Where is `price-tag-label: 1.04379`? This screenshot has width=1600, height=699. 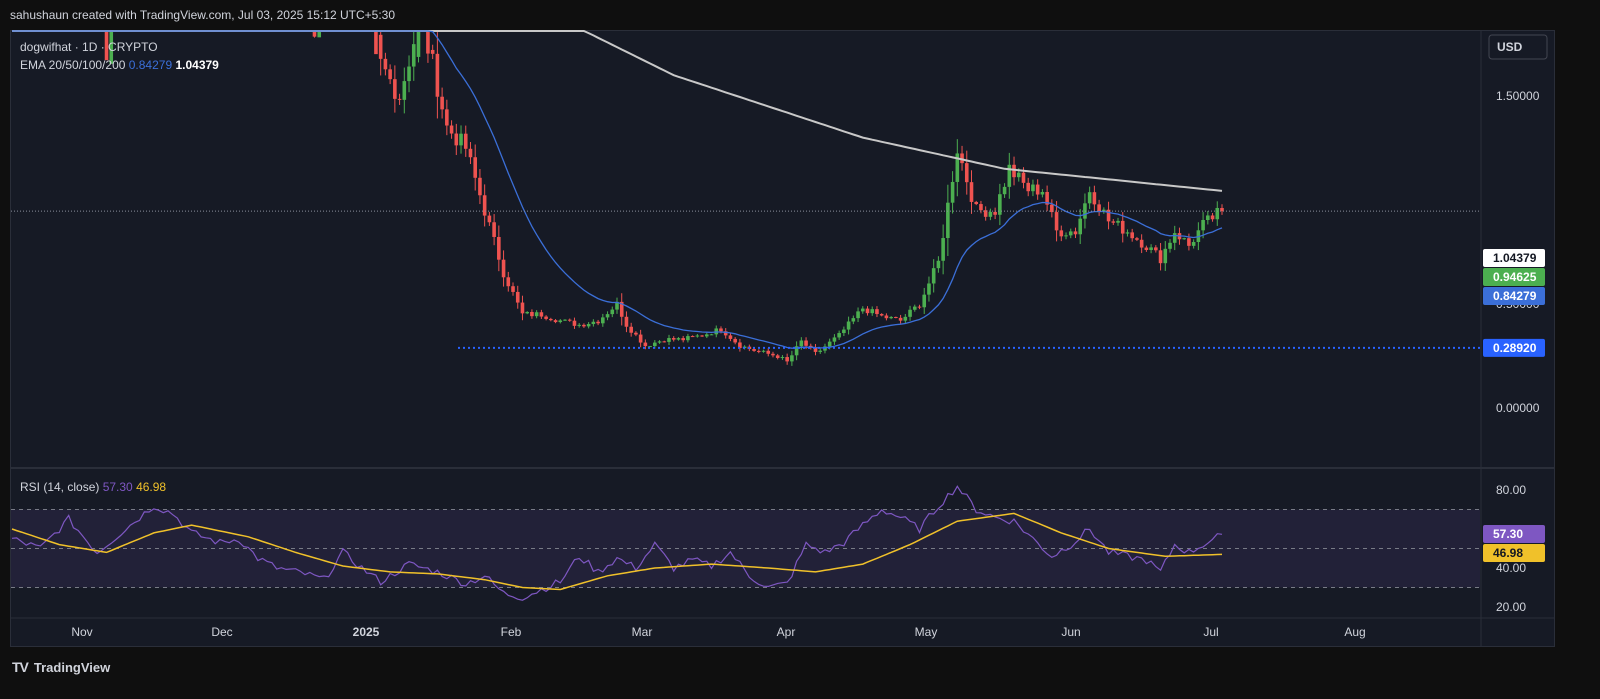 price-tag-label: 1.04379 is located at coordinates (1515, 258).